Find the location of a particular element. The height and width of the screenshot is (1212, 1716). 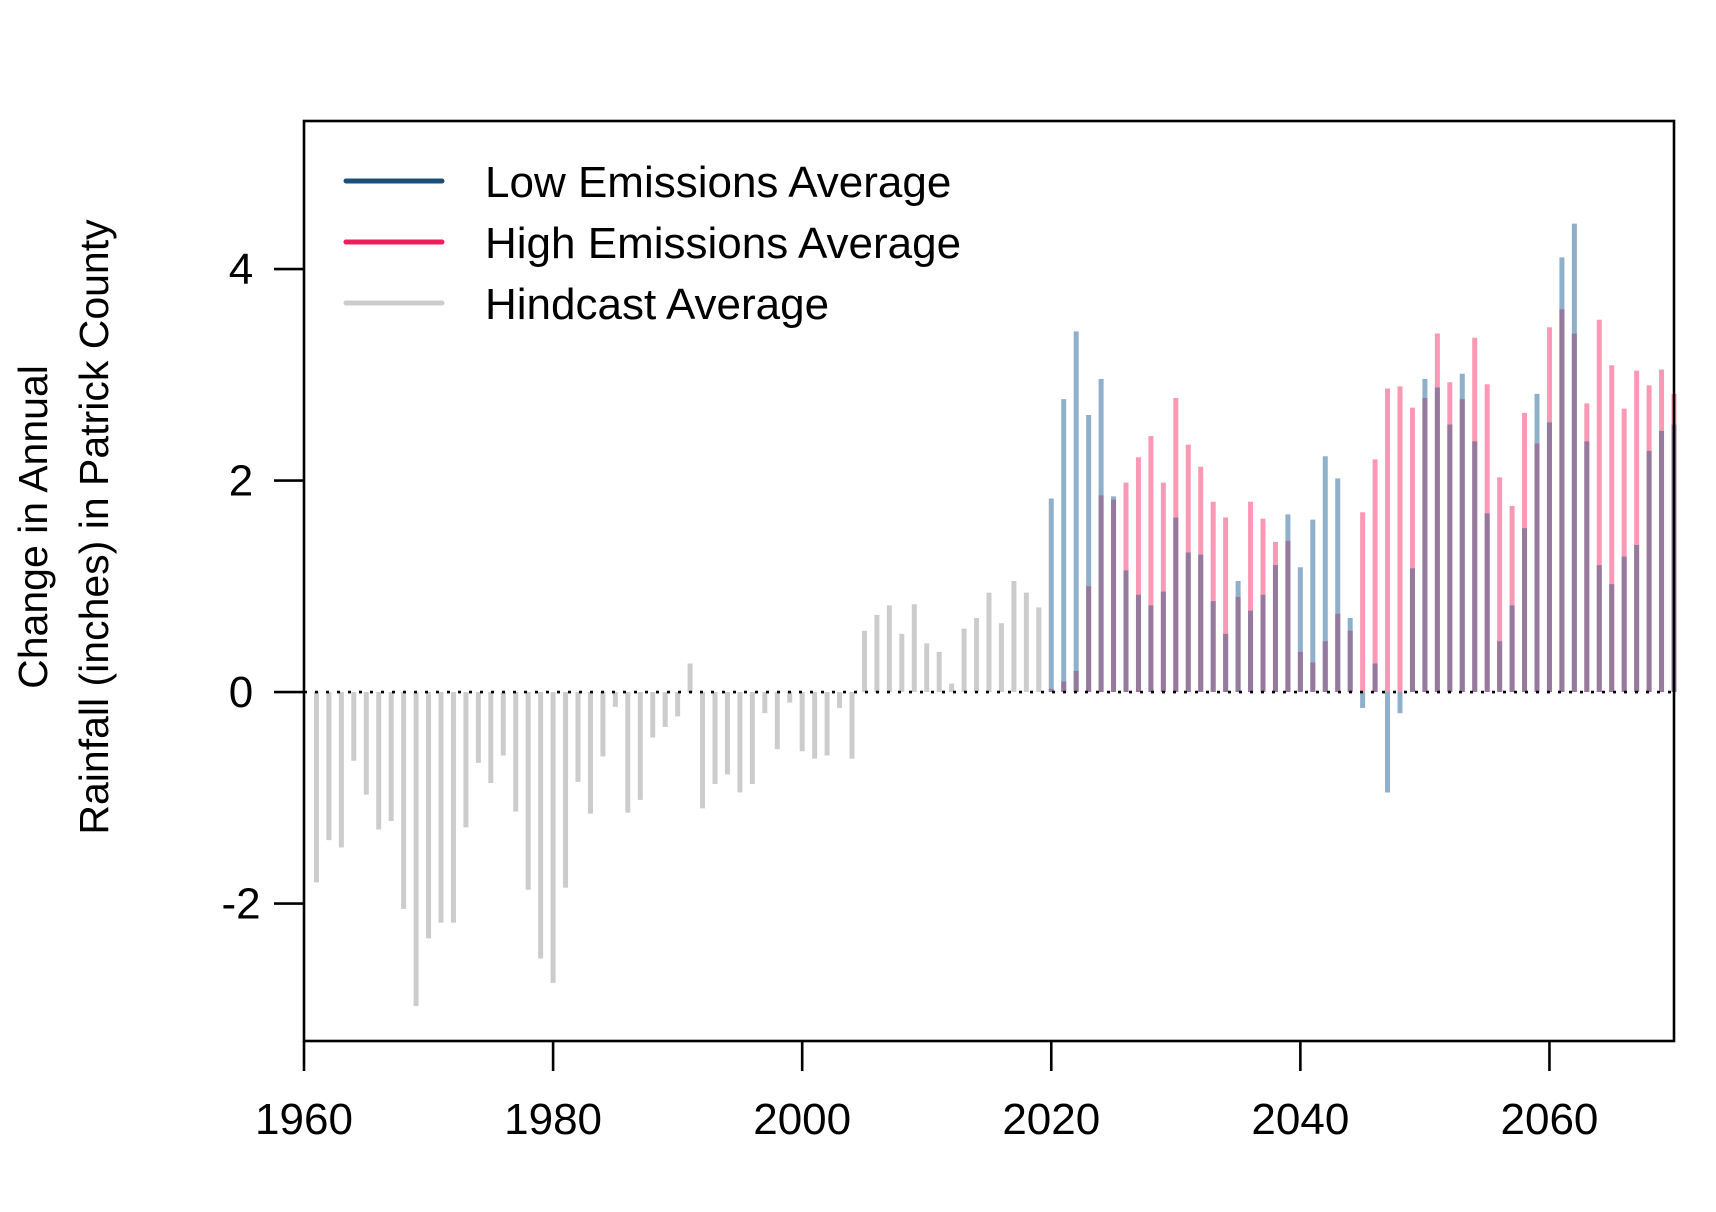

y-axis-label-line-1: Change in Annual is located at coordinates (33, 527).